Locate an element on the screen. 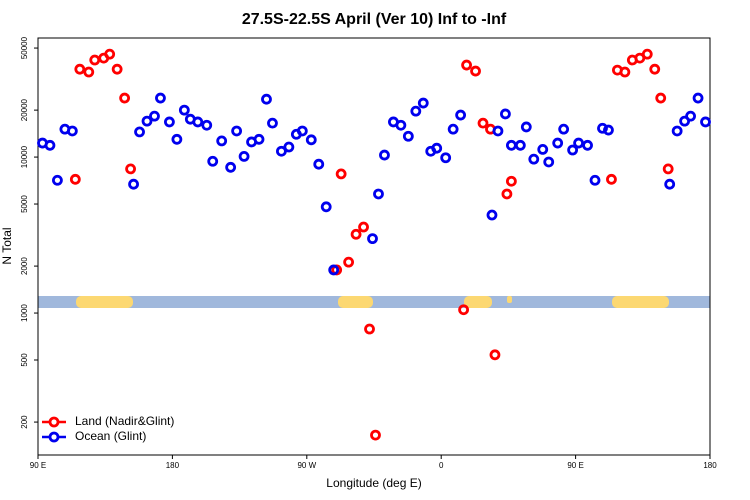  x-axis-label: Longitude (deg E) is located at coordinates (373, 483).